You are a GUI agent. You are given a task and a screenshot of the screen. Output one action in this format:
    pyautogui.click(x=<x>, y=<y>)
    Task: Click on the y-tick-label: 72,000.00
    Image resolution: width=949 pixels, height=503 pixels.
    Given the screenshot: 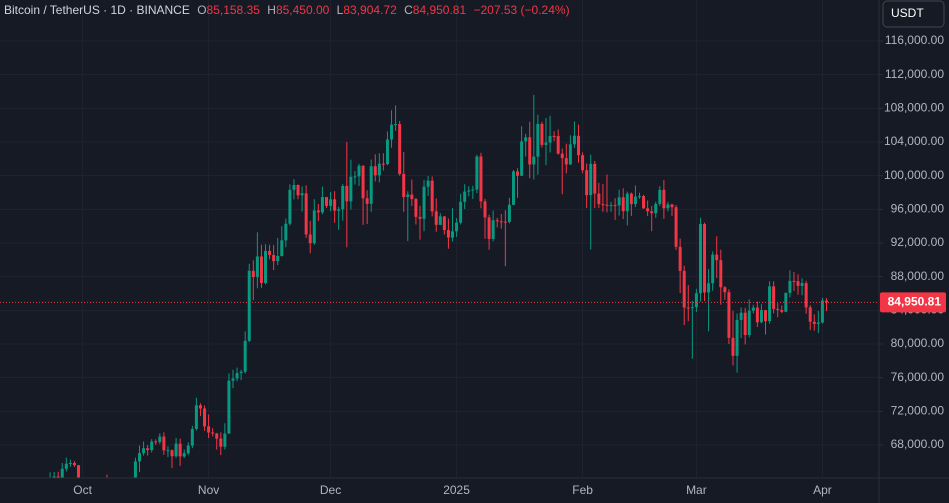 What is the action you would take?
    pyautogui.click(x=918, y=411)
    